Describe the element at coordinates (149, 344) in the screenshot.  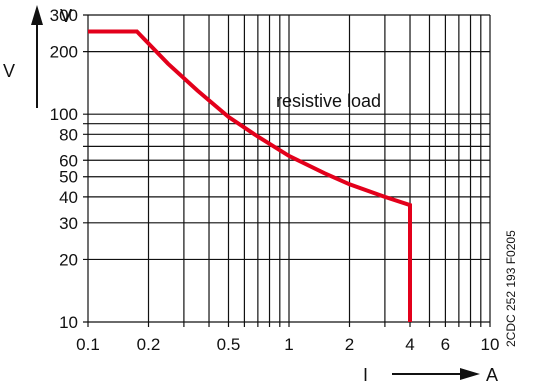
I see `x-tick-label: 0.2` at that location.